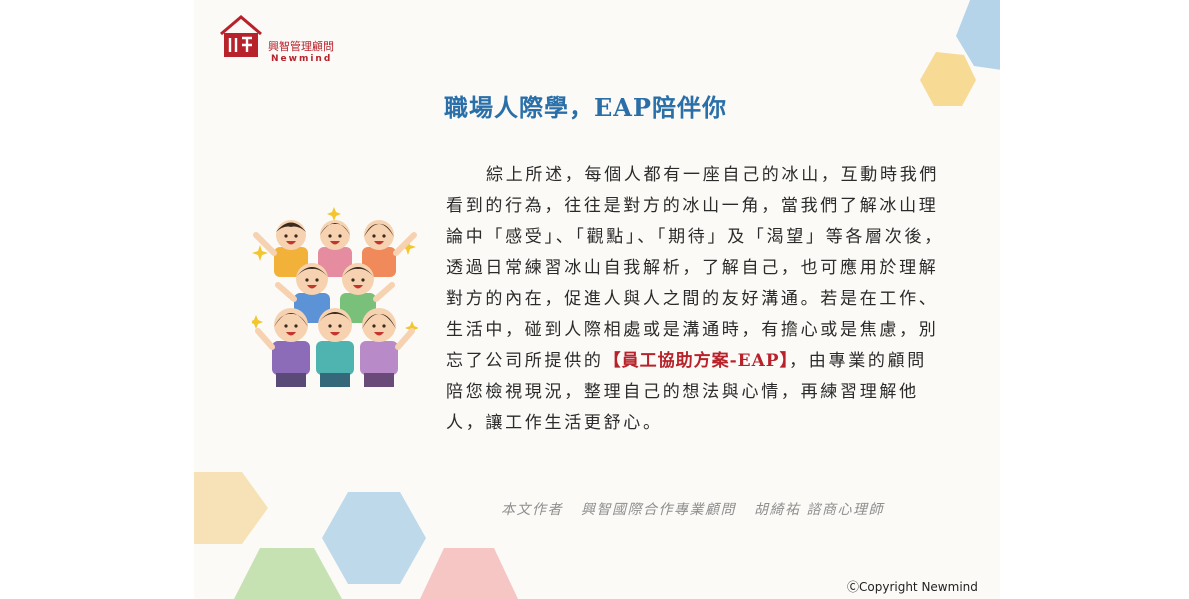  What do you see at coordinates (335, 288) in the screenshot?
I see `mouths` at bounding box center [335, 288].